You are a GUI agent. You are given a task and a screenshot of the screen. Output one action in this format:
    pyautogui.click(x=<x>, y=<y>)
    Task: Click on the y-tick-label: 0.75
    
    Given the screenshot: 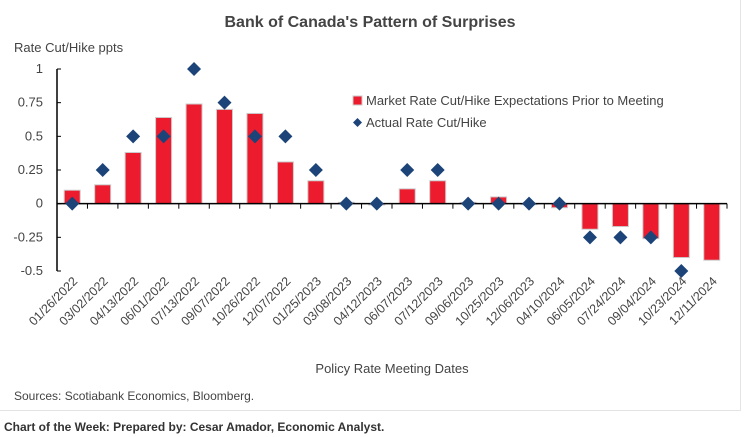 What is the action you would take?
    pyautogui.click(x=30, y=102)
    